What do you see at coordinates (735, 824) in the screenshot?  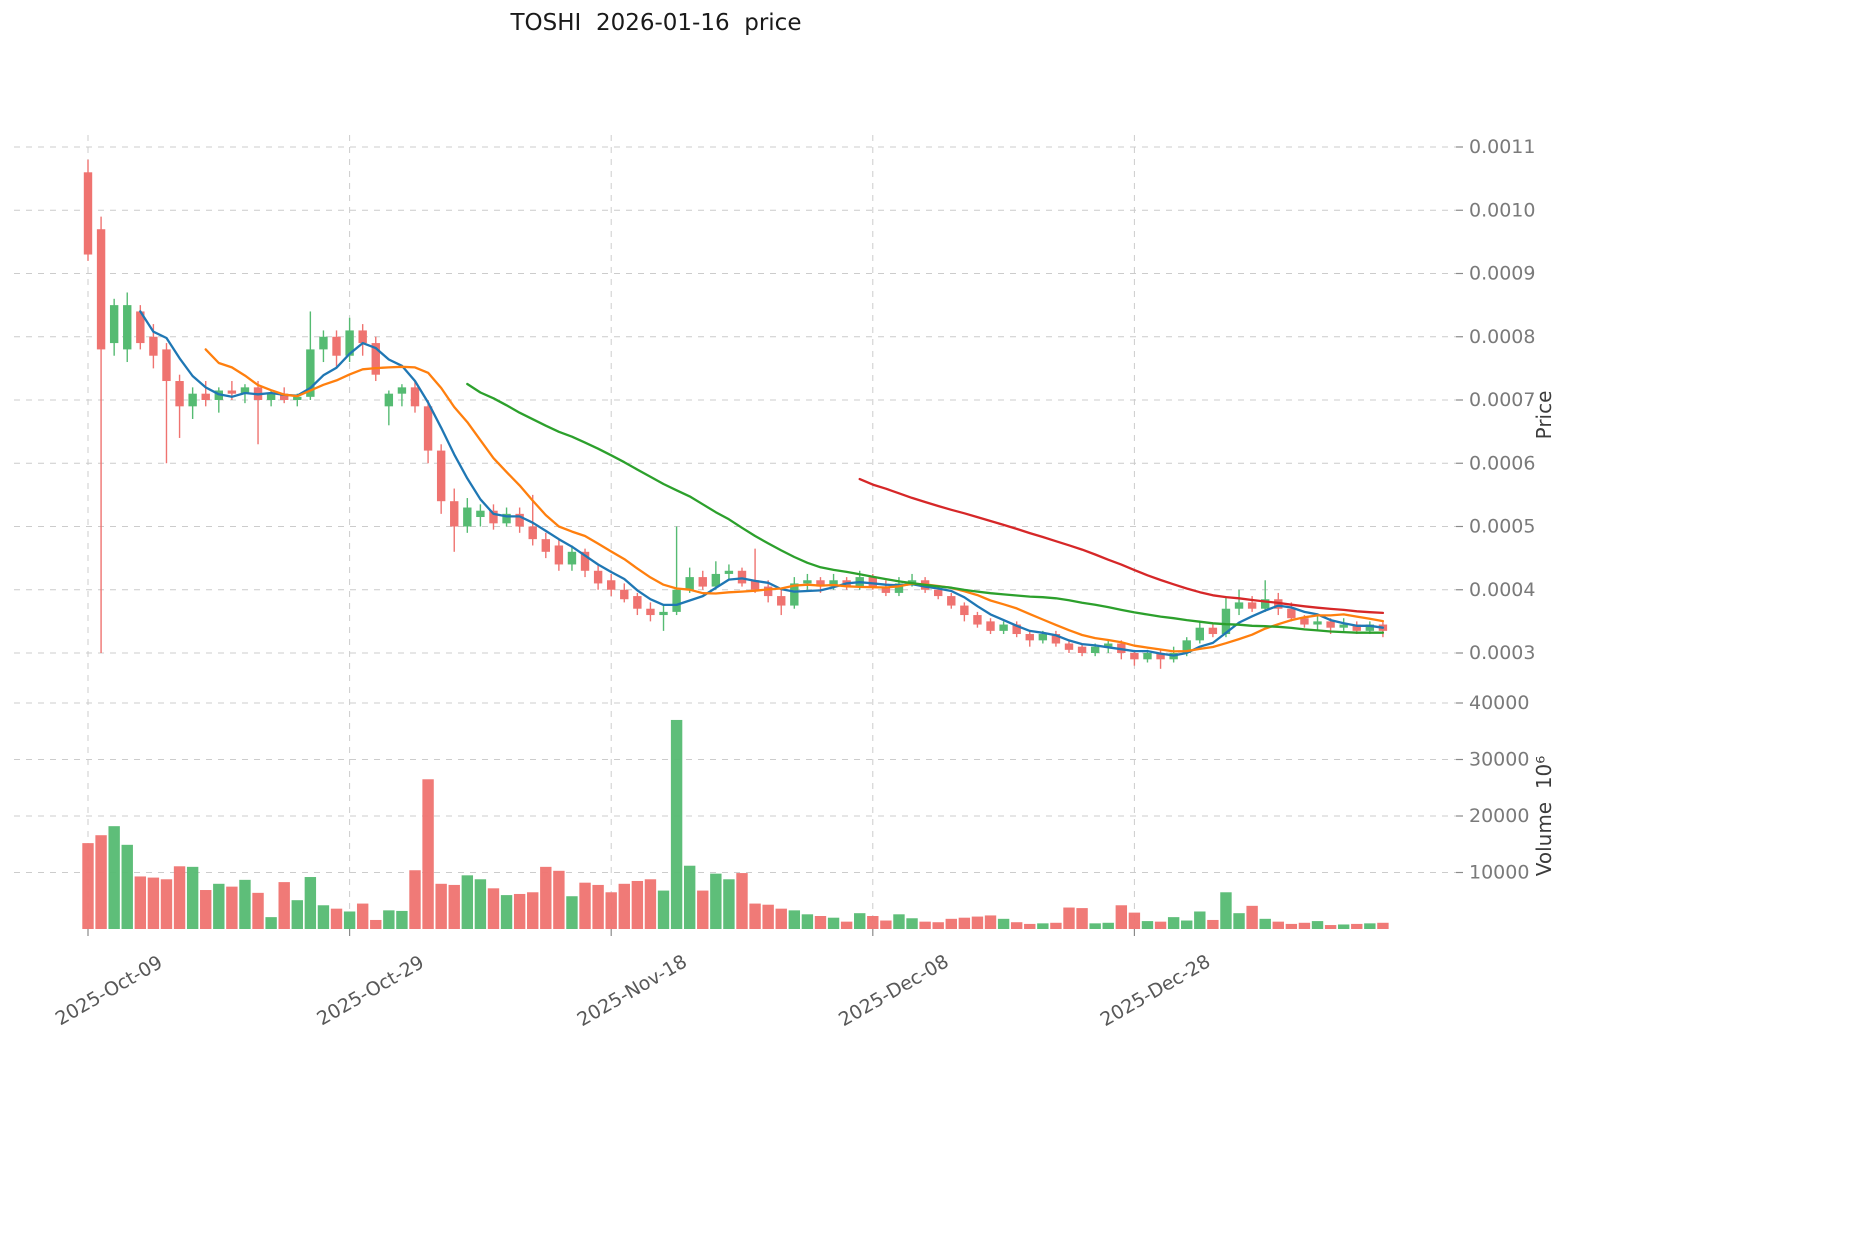 I see `volume-bars-layer` at bounding box center [735, 824].